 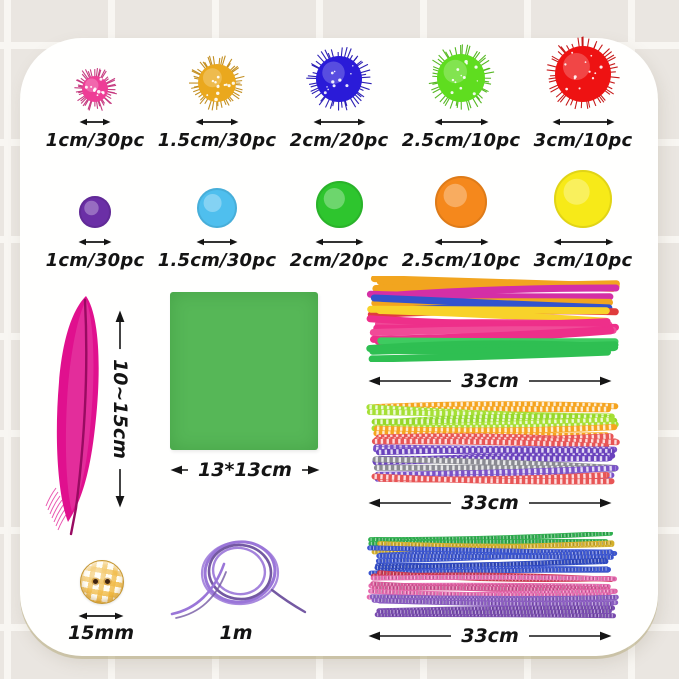 I want to click on cord-length-label: 1m, so click(x=236, y=633).